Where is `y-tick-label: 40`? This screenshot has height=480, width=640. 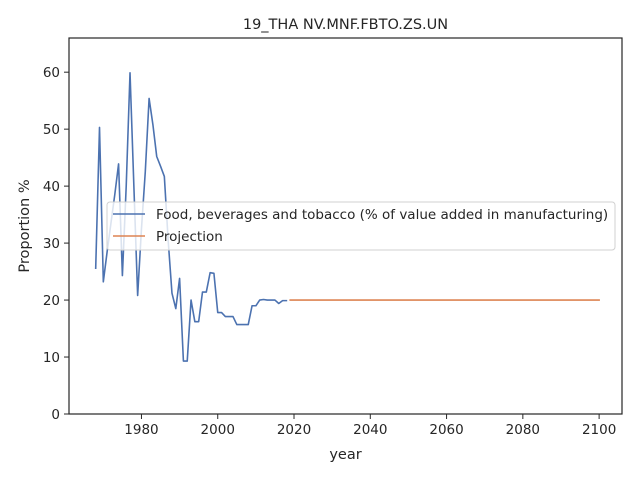
y-tick-label: 40 is located at coordinates (51, 187).